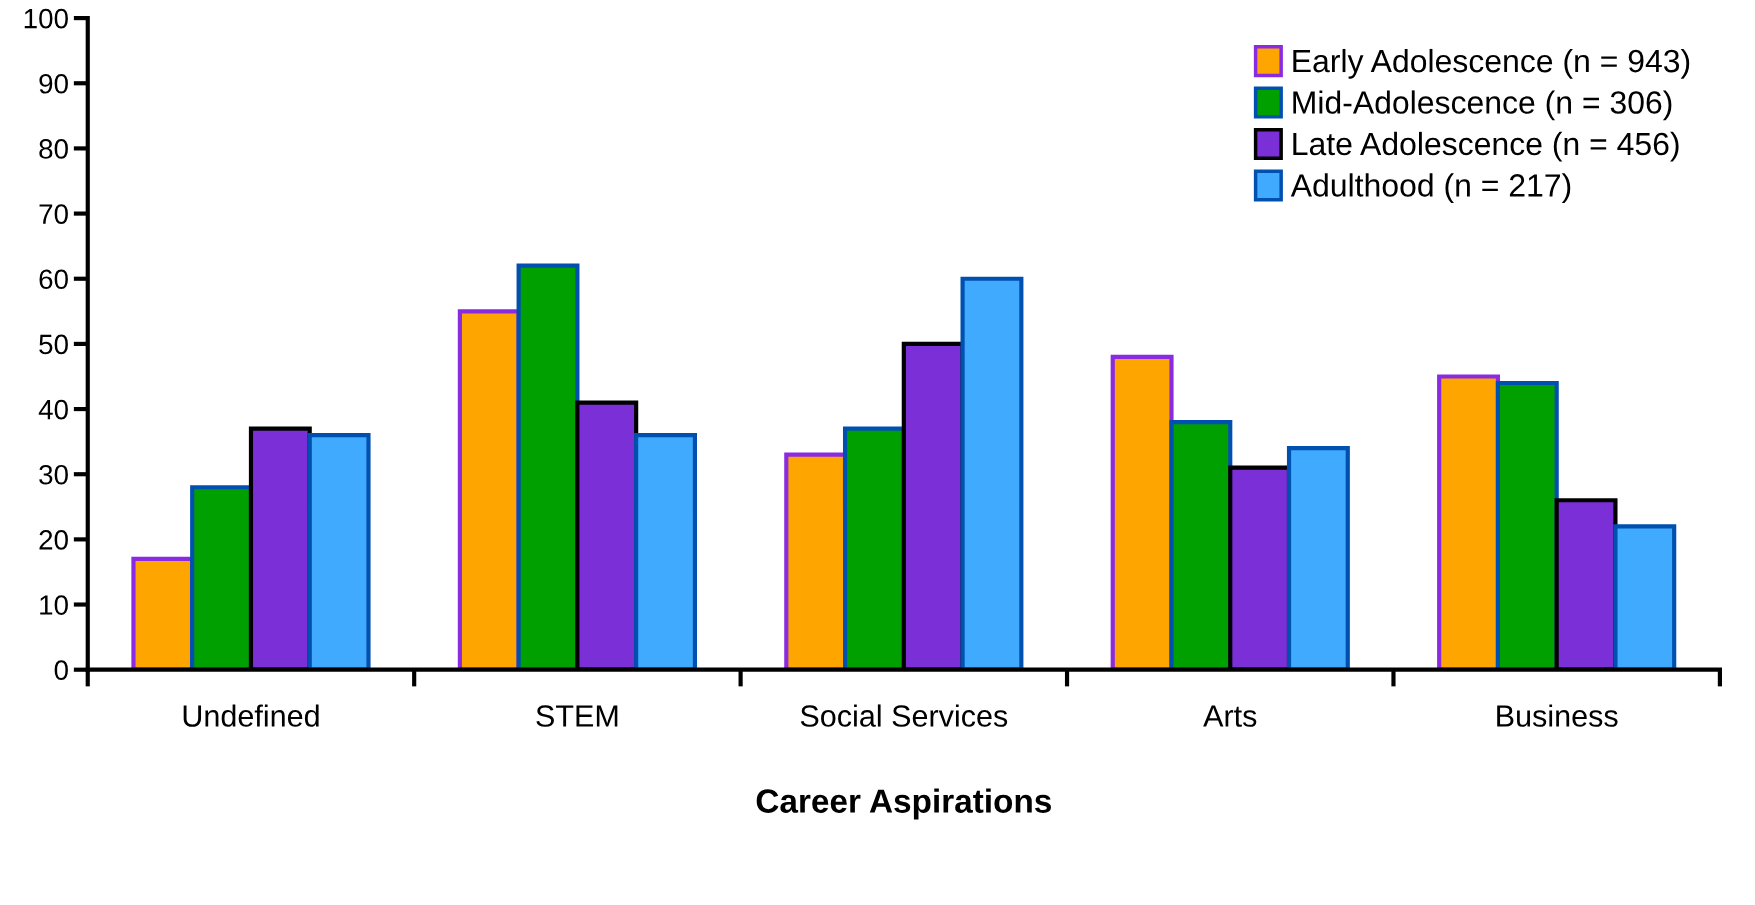 The image size is (1755, 905). What do you see at coordinates (53, 540) in the screenshot?
I see `y-tick-label: 20` at bounding box center [53, 540].